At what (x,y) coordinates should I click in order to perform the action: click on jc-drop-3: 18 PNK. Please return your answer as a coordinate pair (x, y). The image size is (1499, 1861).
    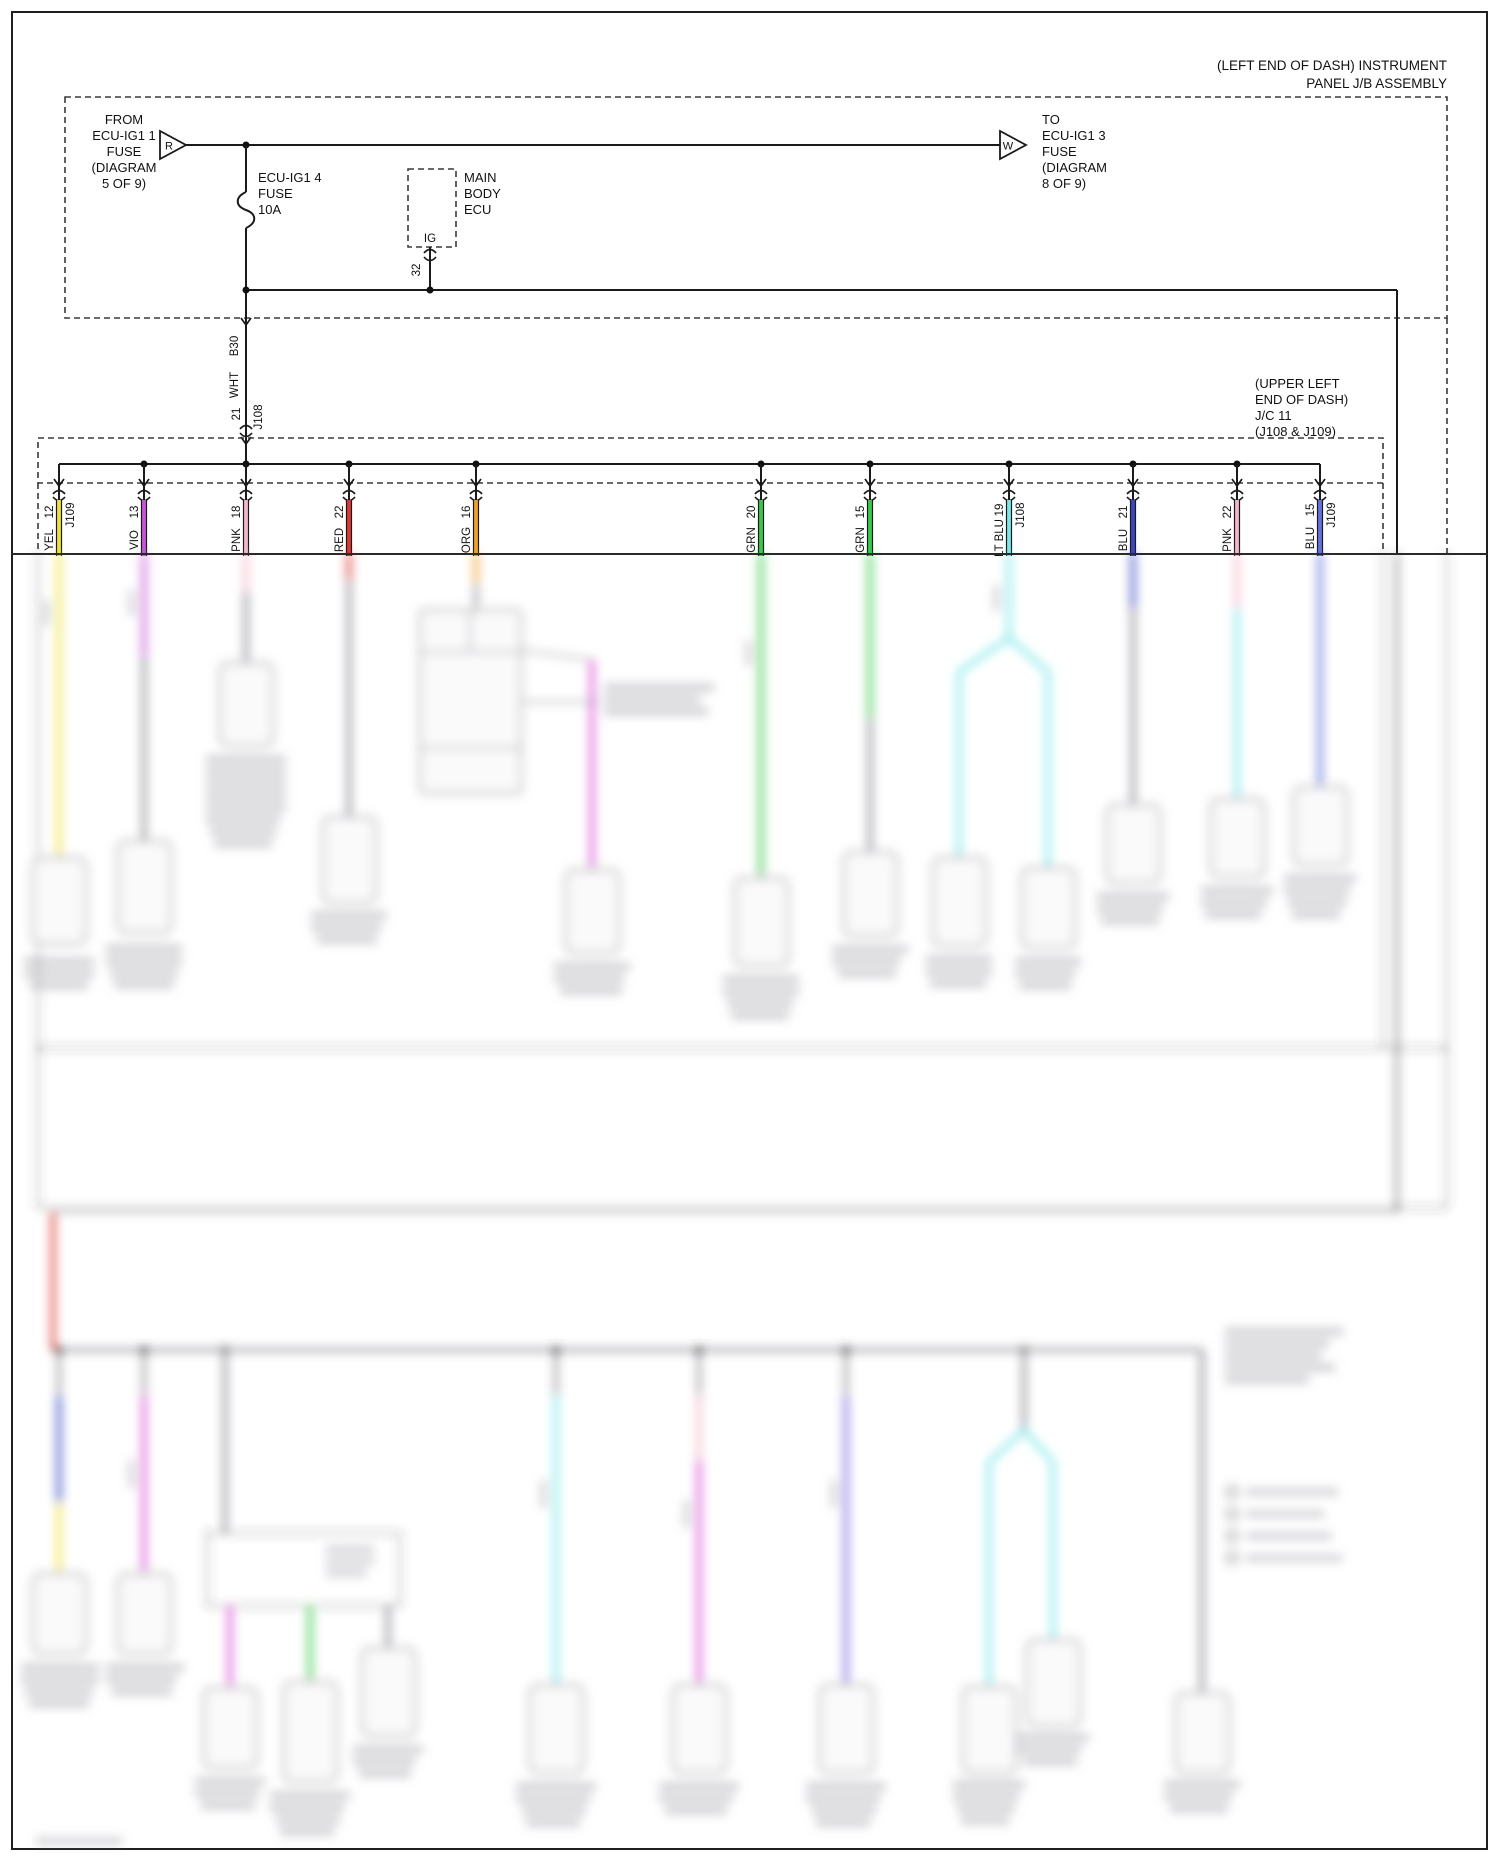
    Looking at the image, I should click on (242, 509).